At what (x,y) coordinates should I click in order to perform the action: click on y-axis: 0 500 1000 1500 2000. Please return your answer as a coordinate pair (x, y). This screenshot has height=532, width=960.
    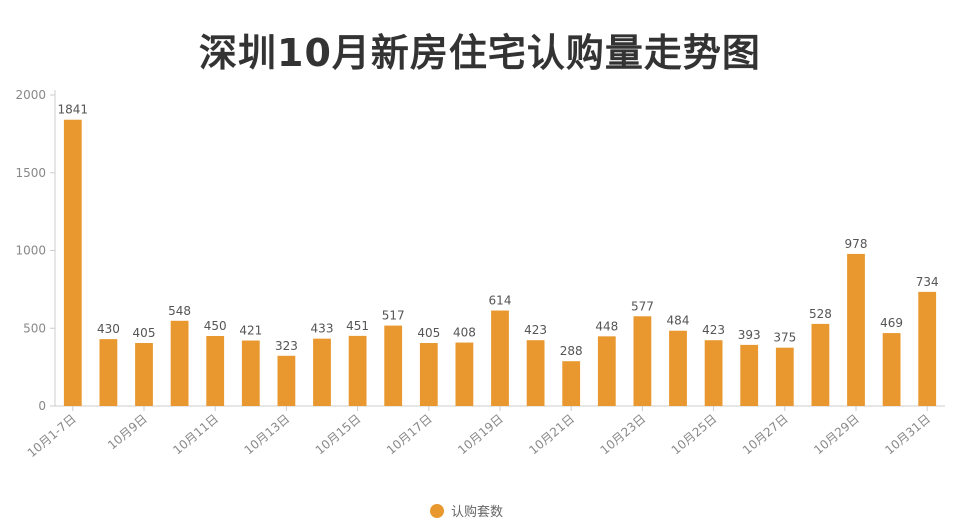
    Looking at the image, I should click on (35, 250).